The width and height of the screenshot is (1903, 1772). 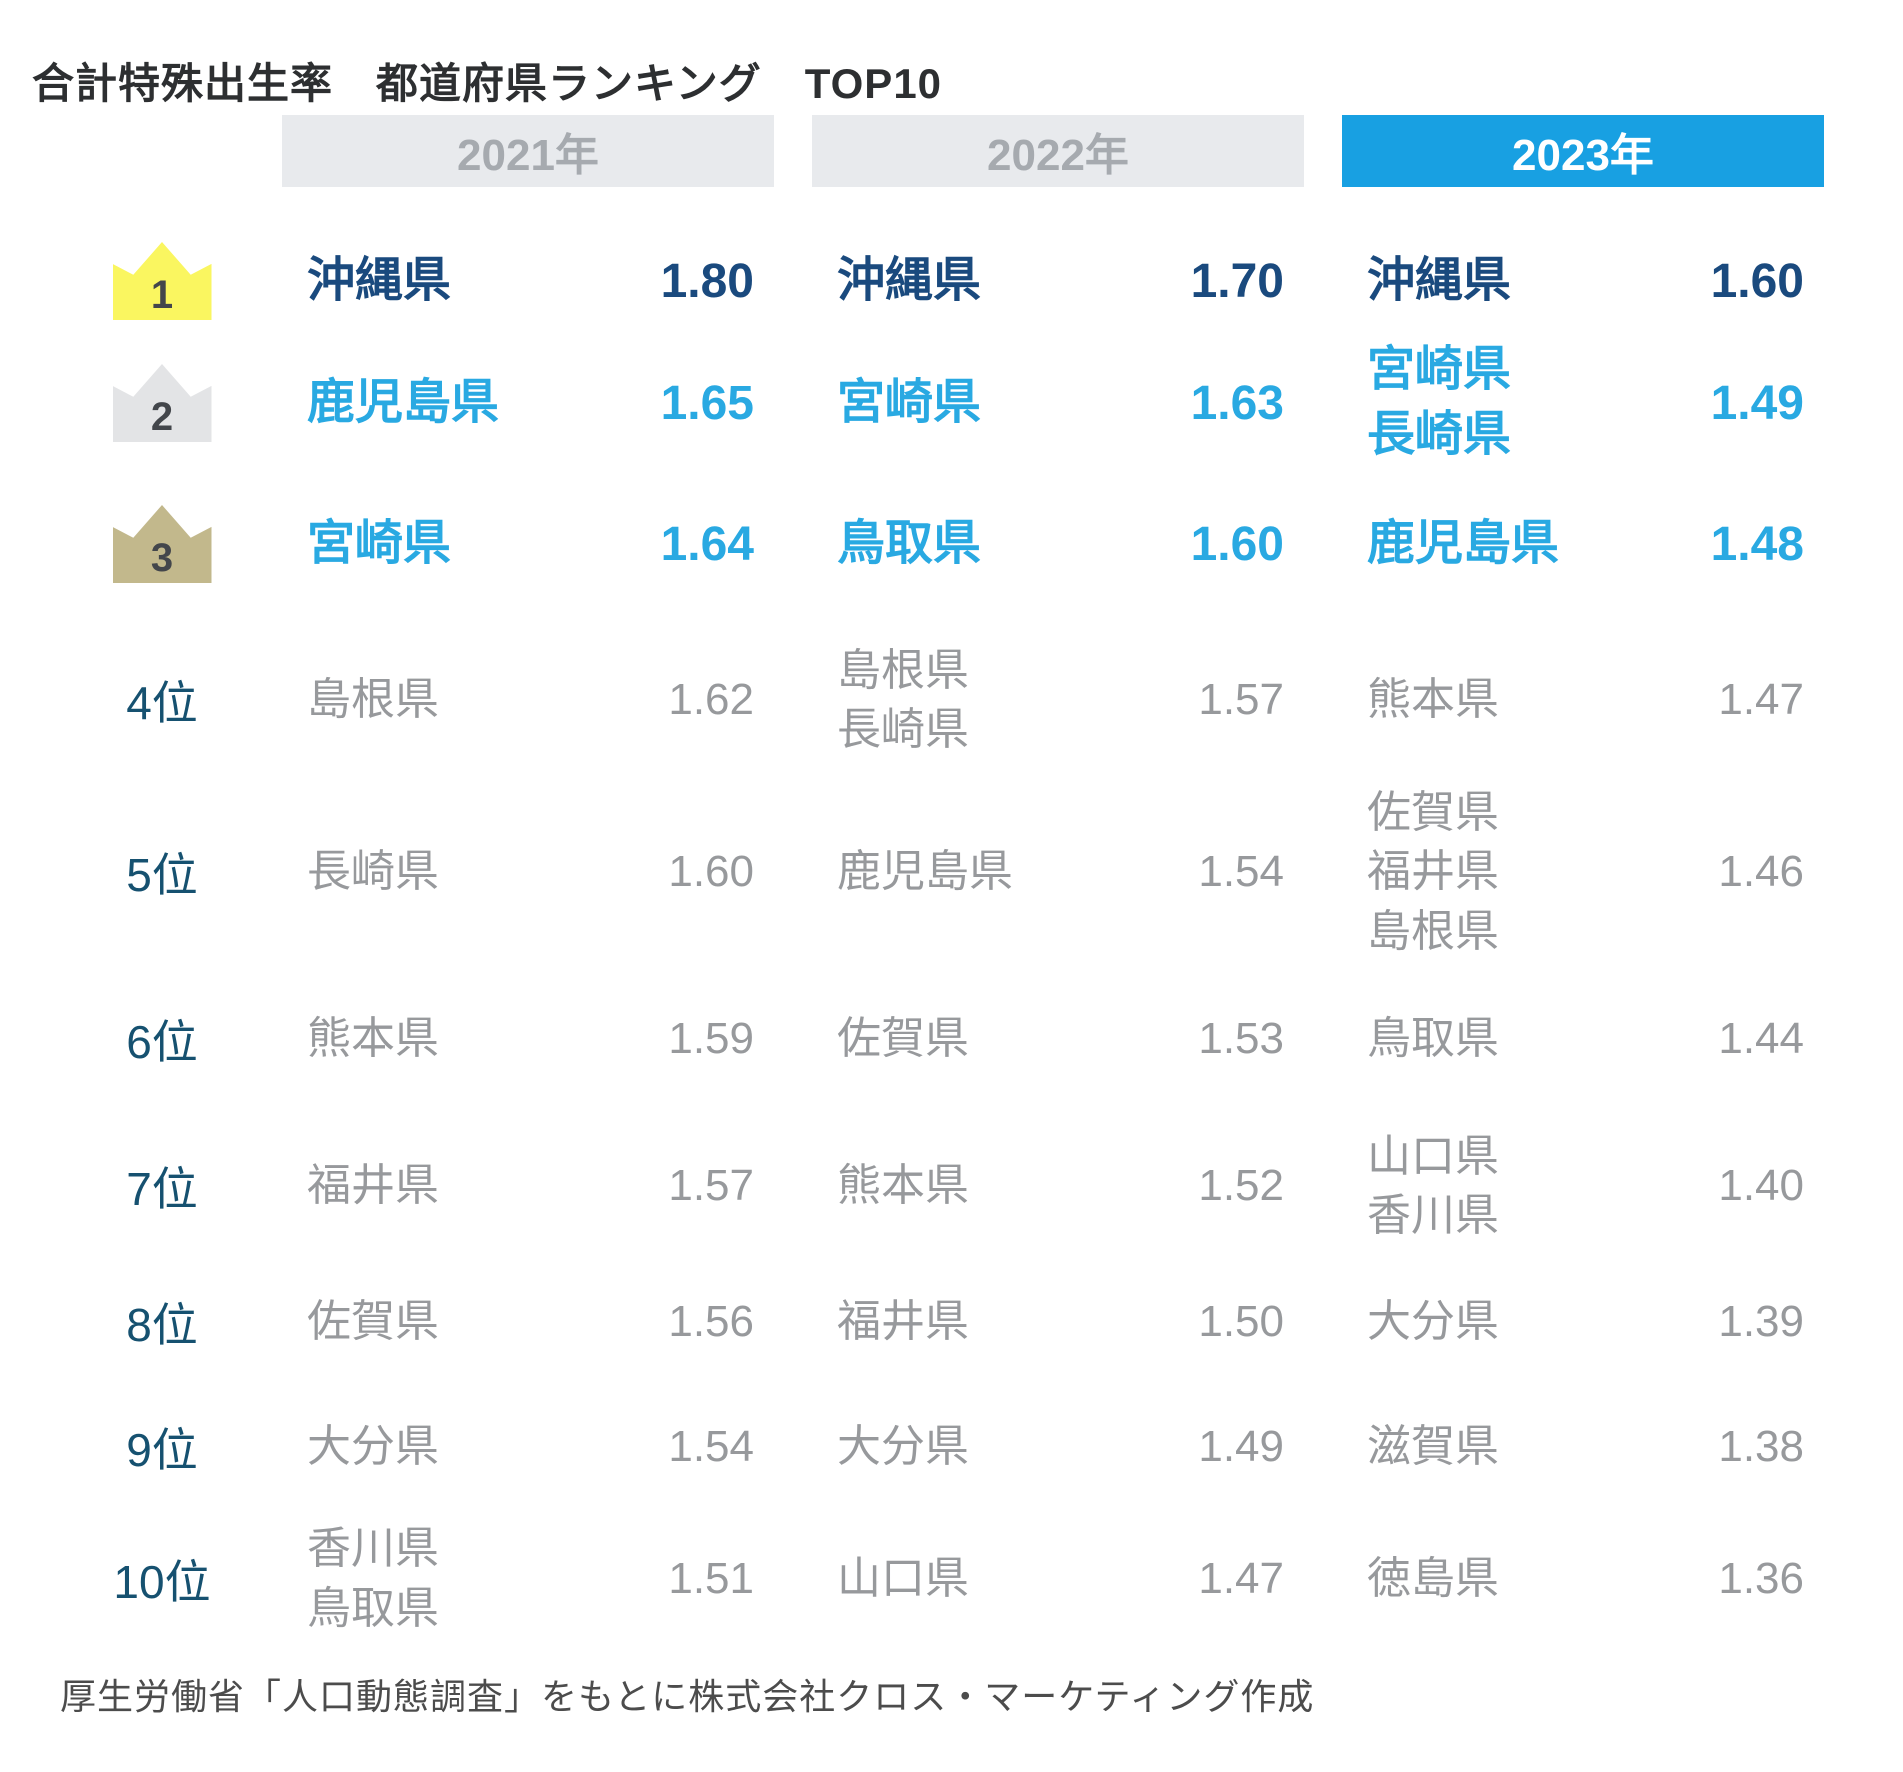 I want to click on rank-cell-9: 9位, so click(x=162, y=1447).